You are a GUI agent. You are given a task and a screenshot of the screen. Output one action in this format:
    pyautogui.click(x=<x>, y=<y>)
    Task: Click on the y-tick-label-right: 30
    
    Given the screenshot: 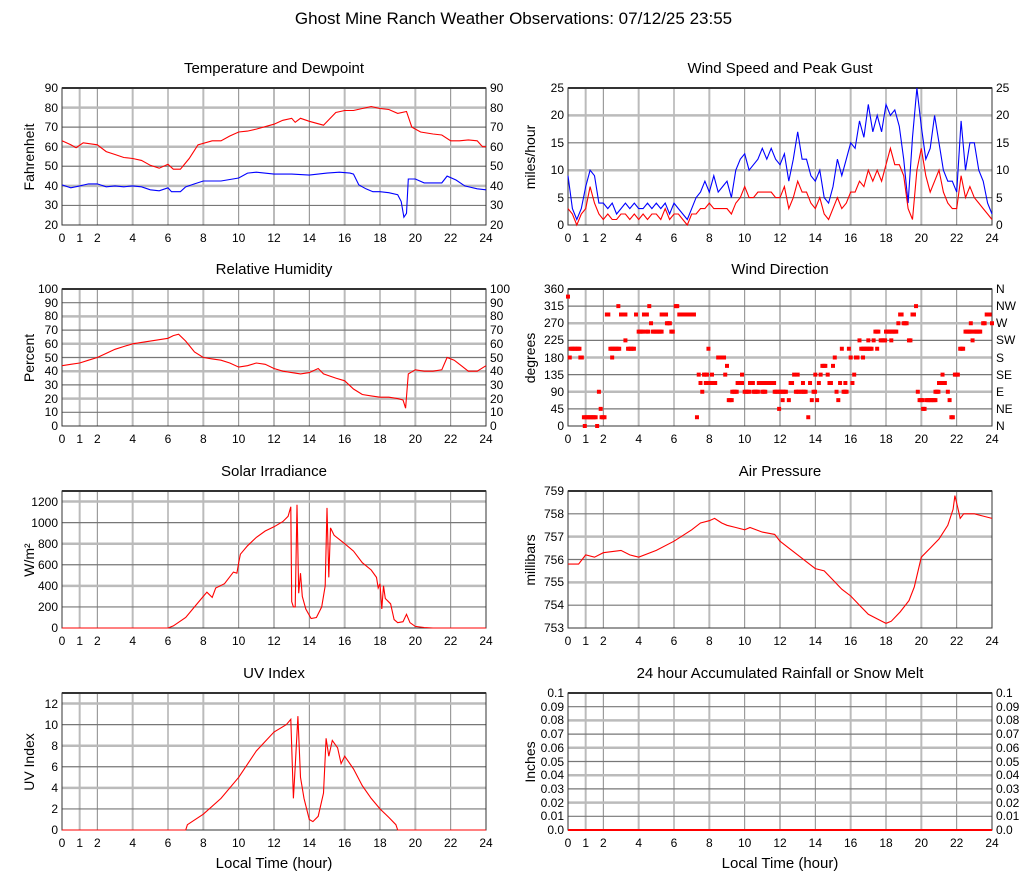 What is the action you would take?
    pyautogui.click(x=497, y=384)
    